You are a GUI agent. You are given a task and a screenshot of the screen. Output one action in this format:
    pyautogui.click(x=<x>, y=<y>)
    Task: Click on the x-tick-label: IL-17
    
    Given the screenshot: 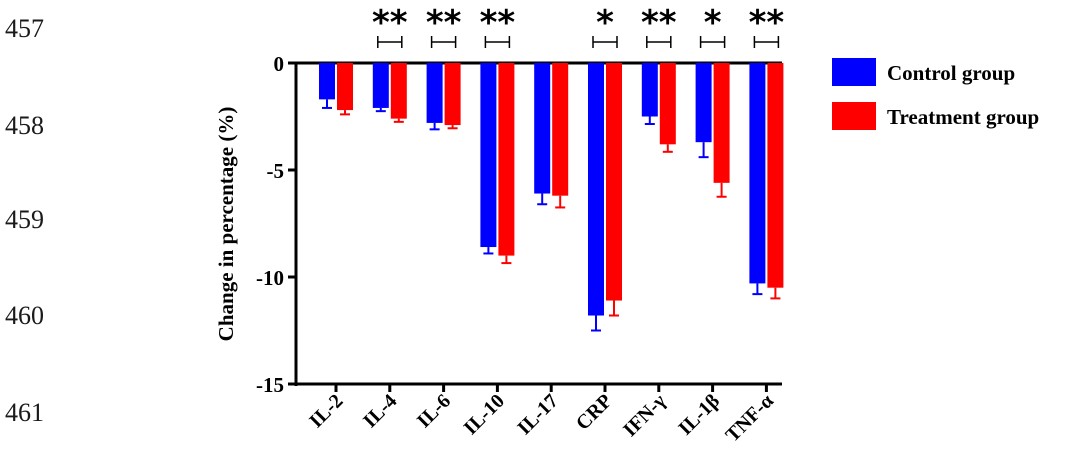 What is the action you would take?
    pyautogui.click(x=537, y=414)
    